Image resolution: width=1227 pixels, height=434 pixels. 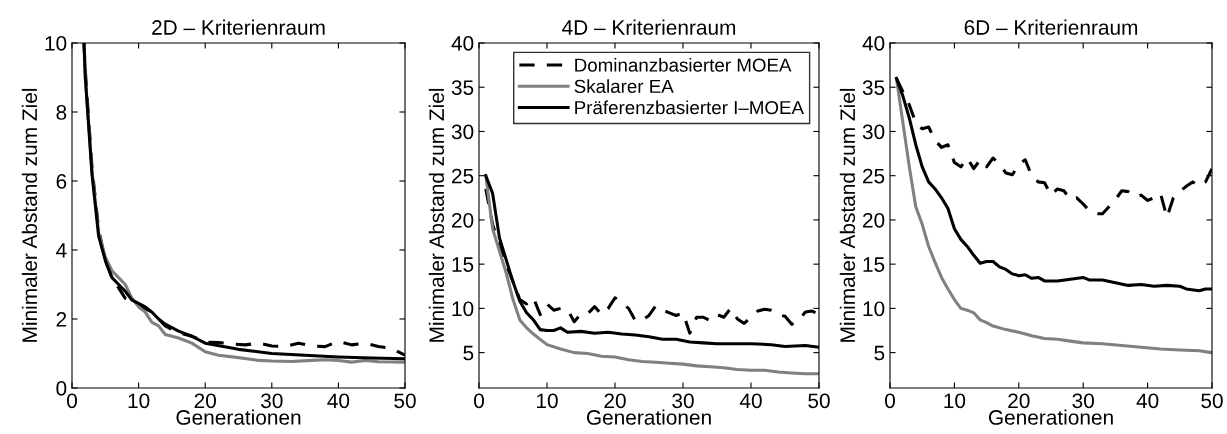 I want to click on y-tick-label: 8, so click(x=61, y=112).